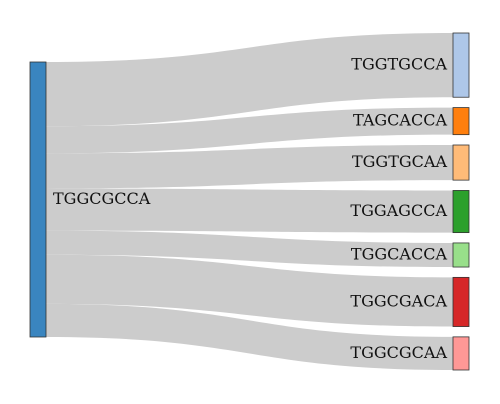  Describe the element at coordinates (249, 166) in the screenshot. I see `link-tggtgcaa` at that location.